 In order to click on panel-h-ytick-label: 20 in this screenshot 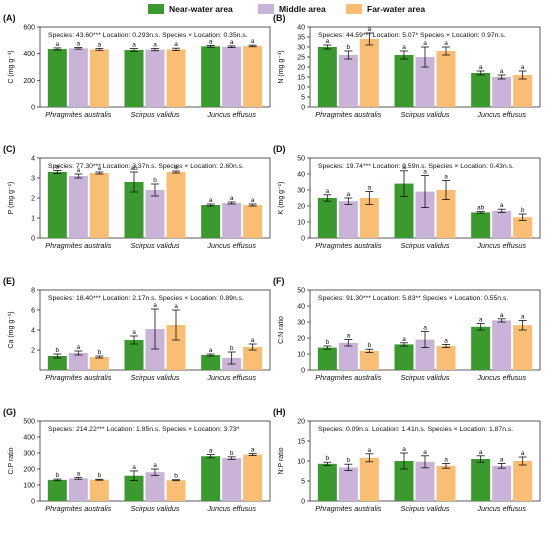, I will do `click(301, 422)`.